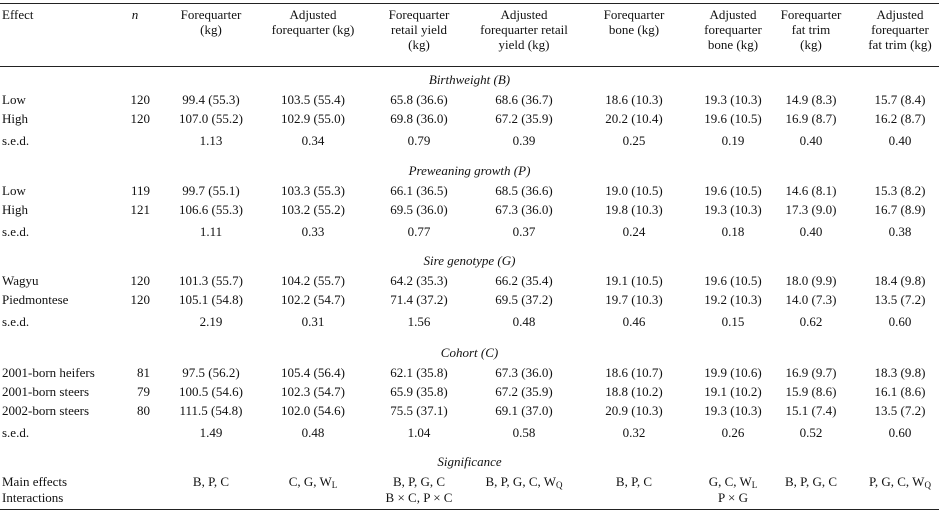 This screenshot has height=515, width=939. Describe the element at coordinates (900, 410) in the screenshot. I see `table-cell: 13.5 (7.2)` at that location.